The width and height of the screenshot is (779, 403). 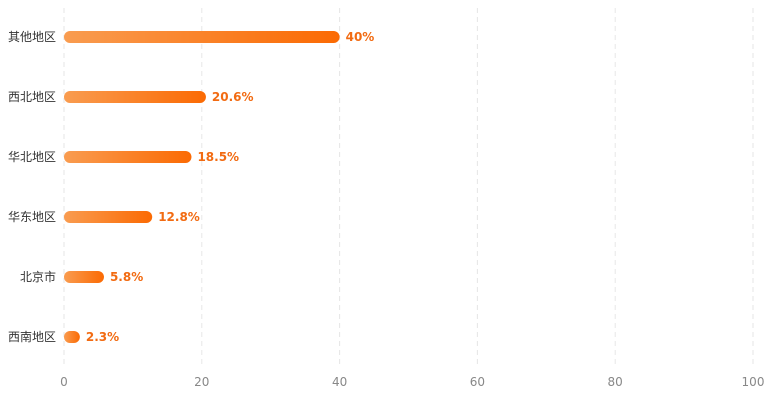 I want to click on category-label: 华北地区, so click(x=32, y=157).